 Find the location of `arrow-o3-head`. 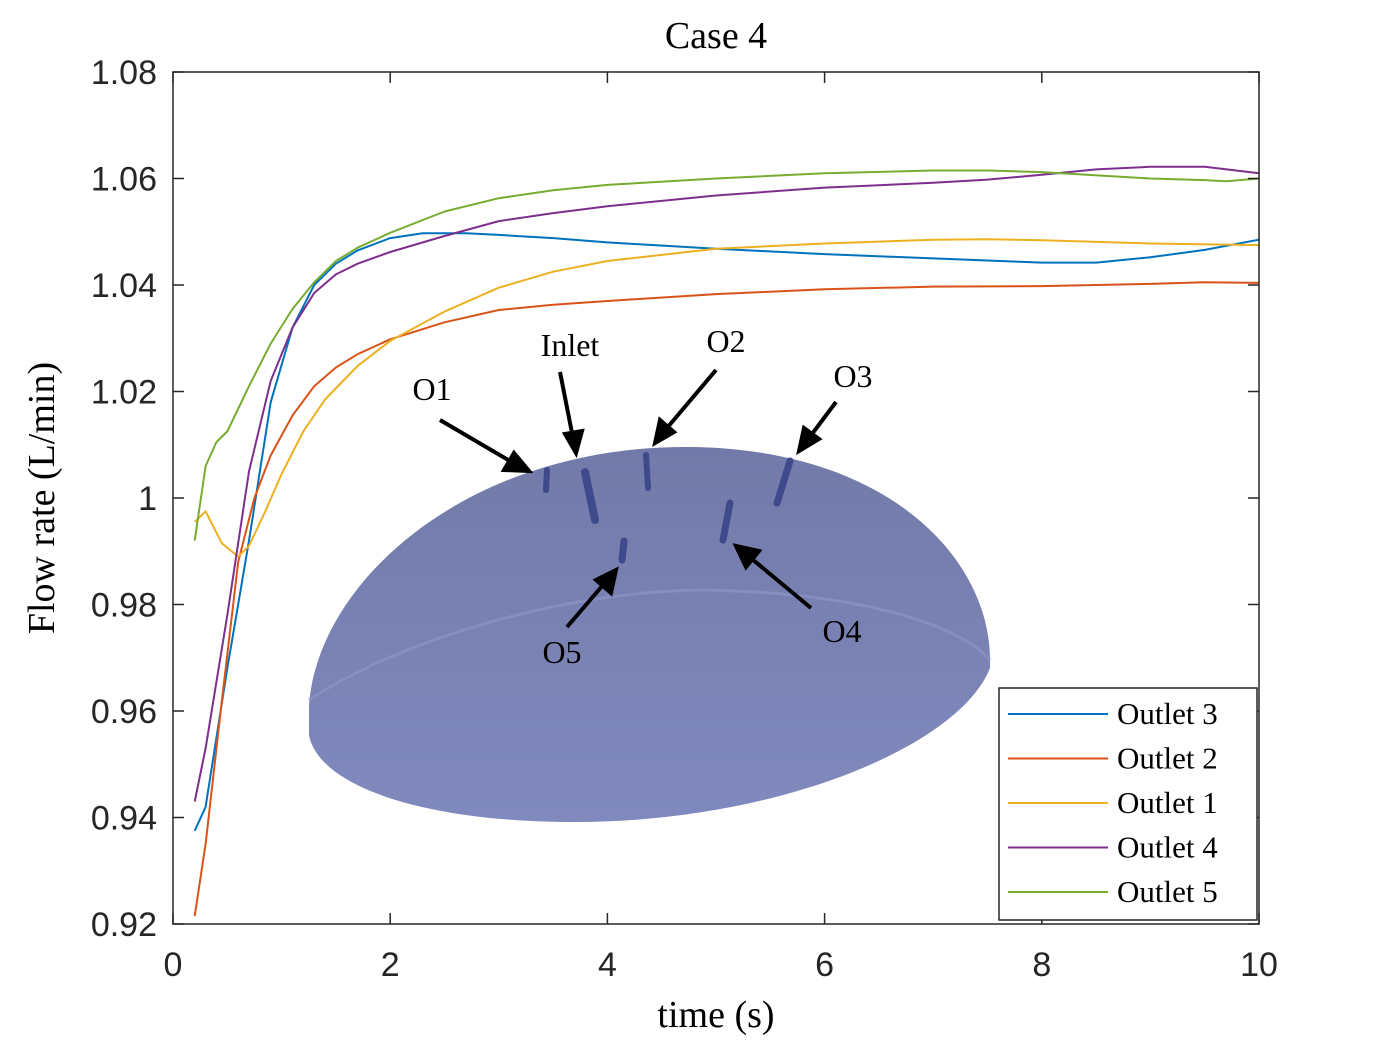

arrow-o3-head is located at coordinates (809, 440).